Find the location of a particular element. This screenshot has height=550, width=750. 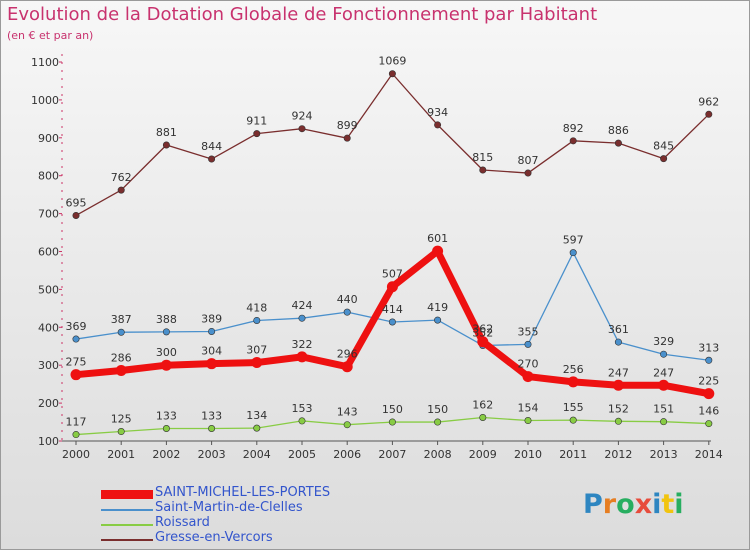

data-label-saint-michel-les-portes: 507 is located at coordinates (392, 274).